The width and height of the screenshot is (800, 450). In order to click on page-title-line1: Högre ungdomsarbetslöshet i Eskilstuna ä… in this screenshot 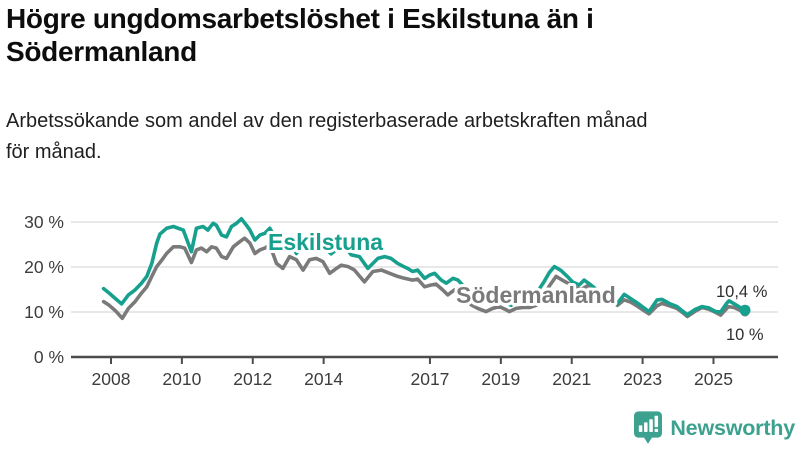, I will do `click(300, 18)`.